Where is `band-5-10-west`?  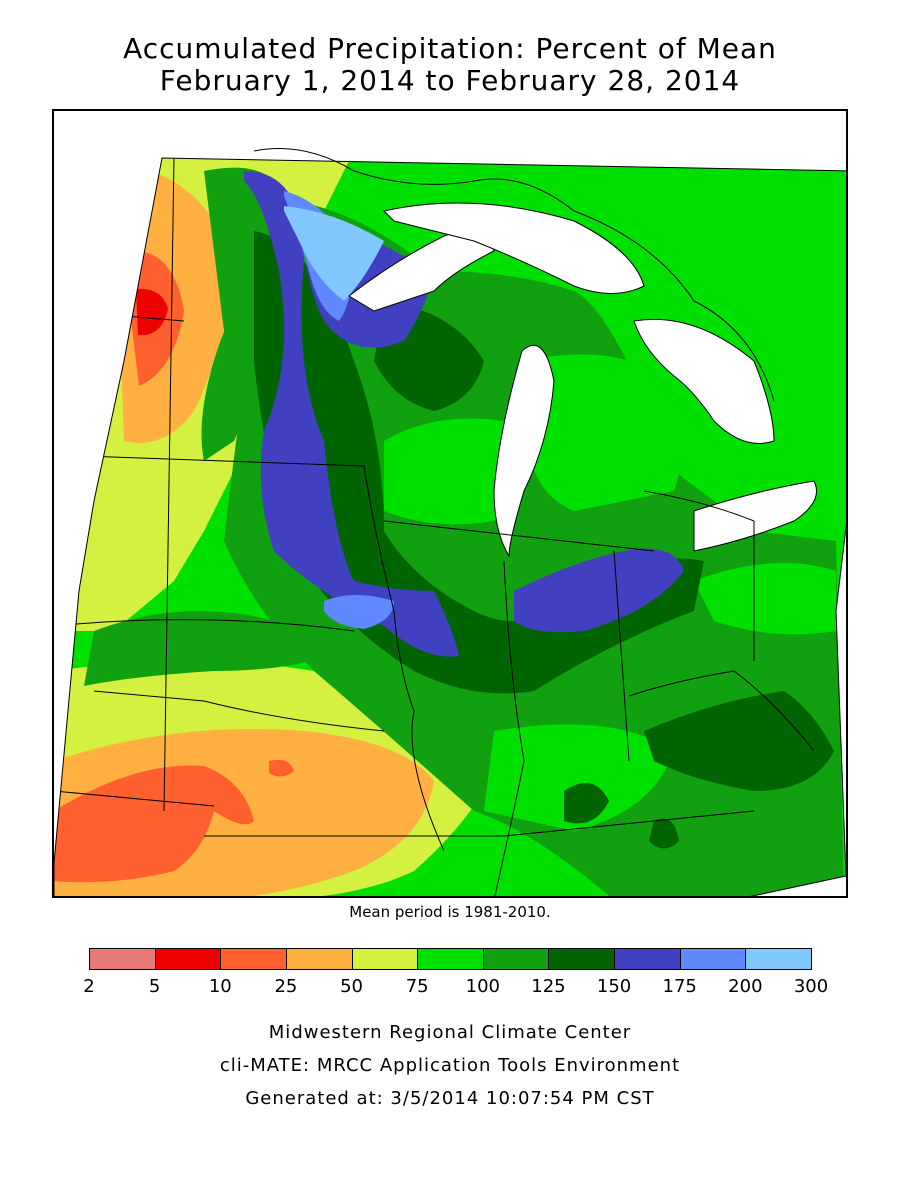 band-5-10-west is located at coordinates (152, 312).